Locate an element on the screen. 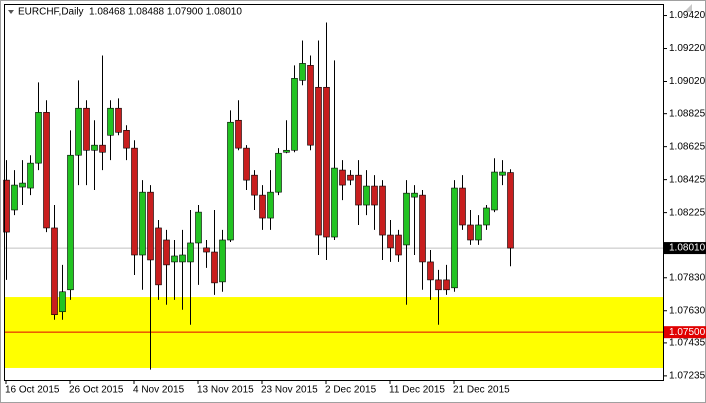 Image resolution: width=706 pixels, height=403 pixels. y-tick-label: 1.09420 is located at coordinates (687, 15).